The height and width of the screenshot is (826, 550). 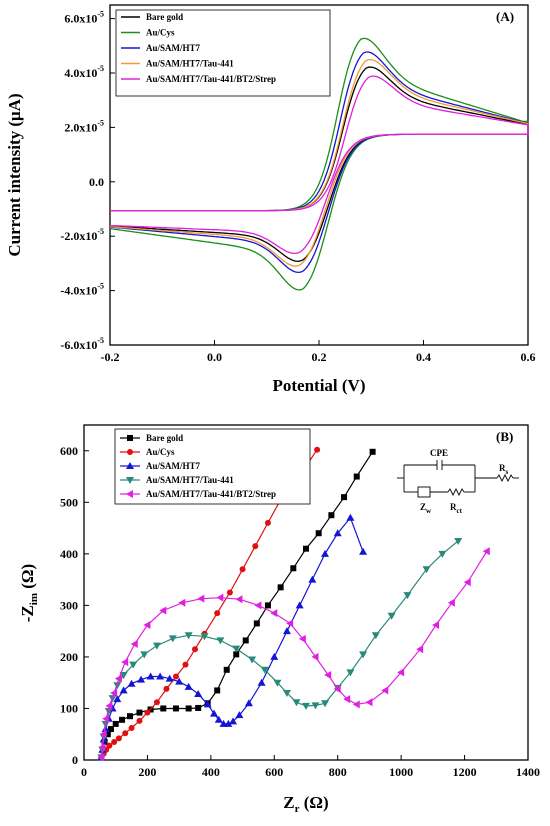 What do you see at coordinates (164, 438) in the screenshot?
I see `legend-label-b: Bare gold` at bounding box center [164, 438].